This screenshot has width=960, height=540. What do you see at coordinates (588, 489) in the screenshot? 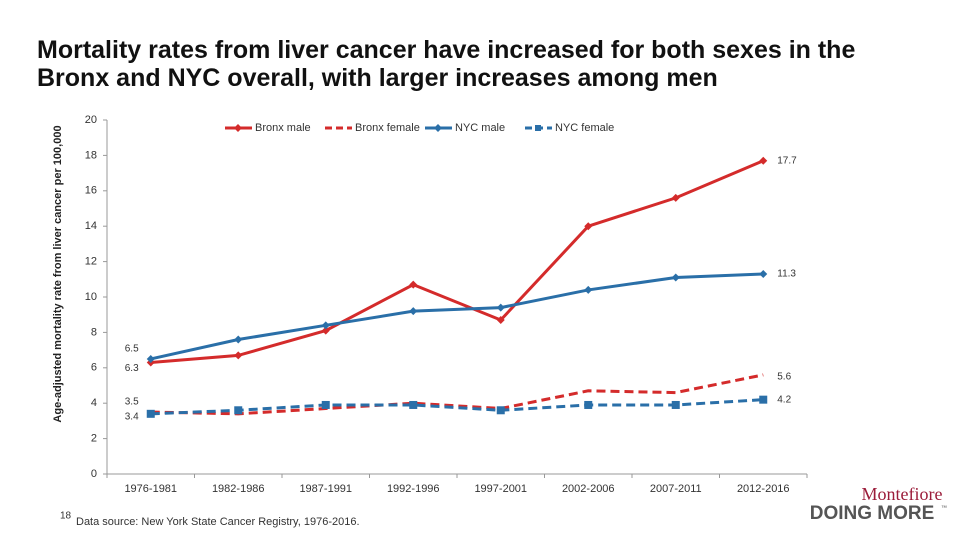
I see `x-tick-label: 2002-2006` at bounding box center [588, 489].